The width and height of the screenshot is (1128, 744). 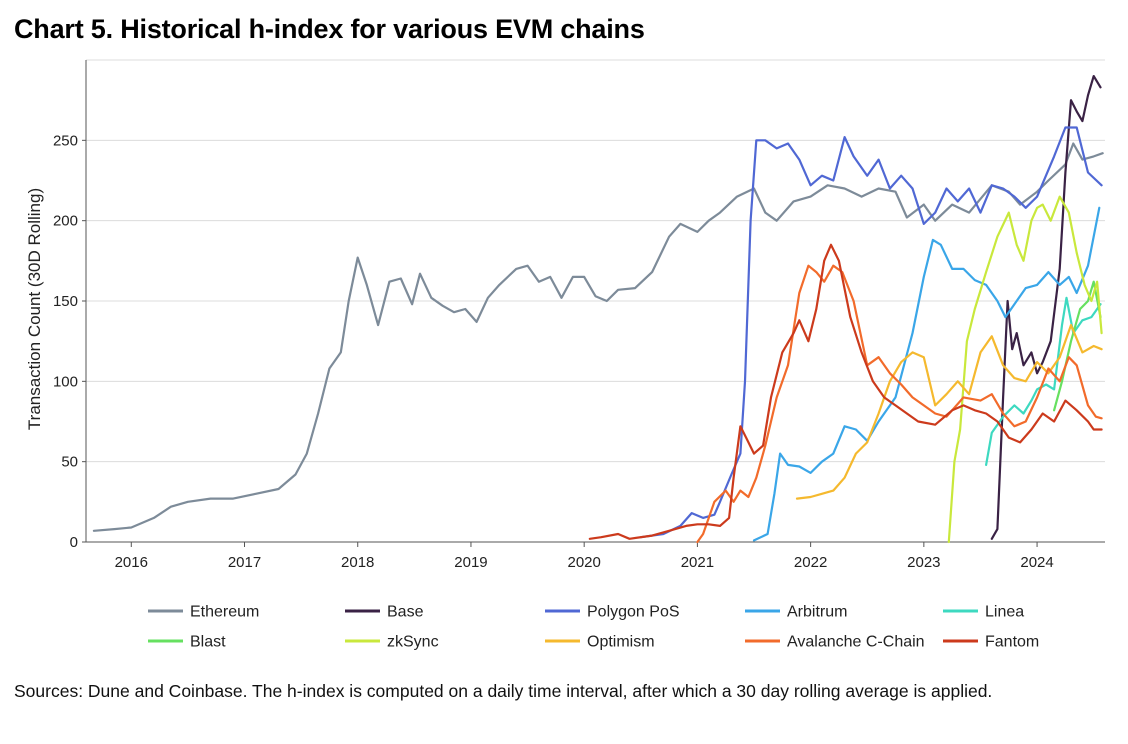 What do you see at coordinates (1036, 562) in the screenshot?
I see `x-tick-label: 2024` at bounding box center [1036, 562].